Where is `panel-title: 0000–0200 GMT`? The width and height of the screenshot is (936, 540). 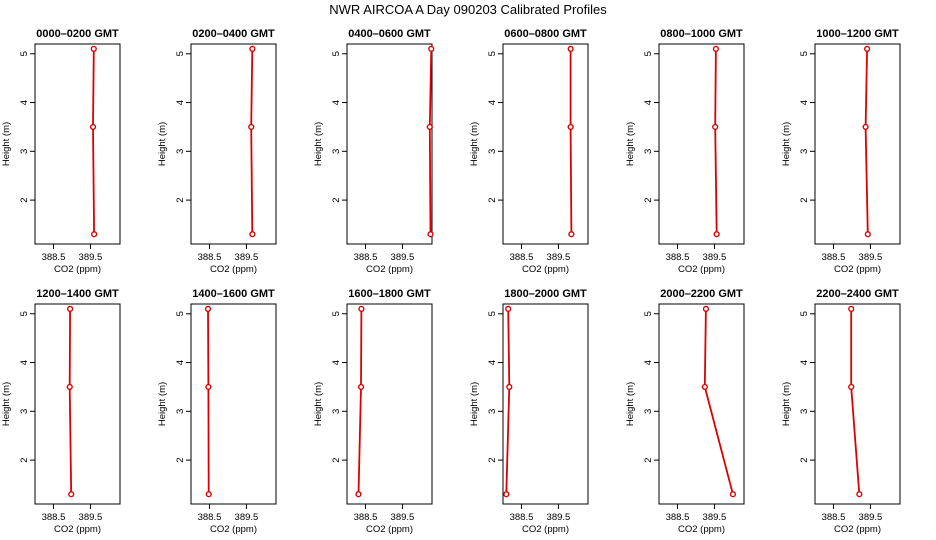
panel-title: 0000–0200 GMT is located at coordinates (77, 34).